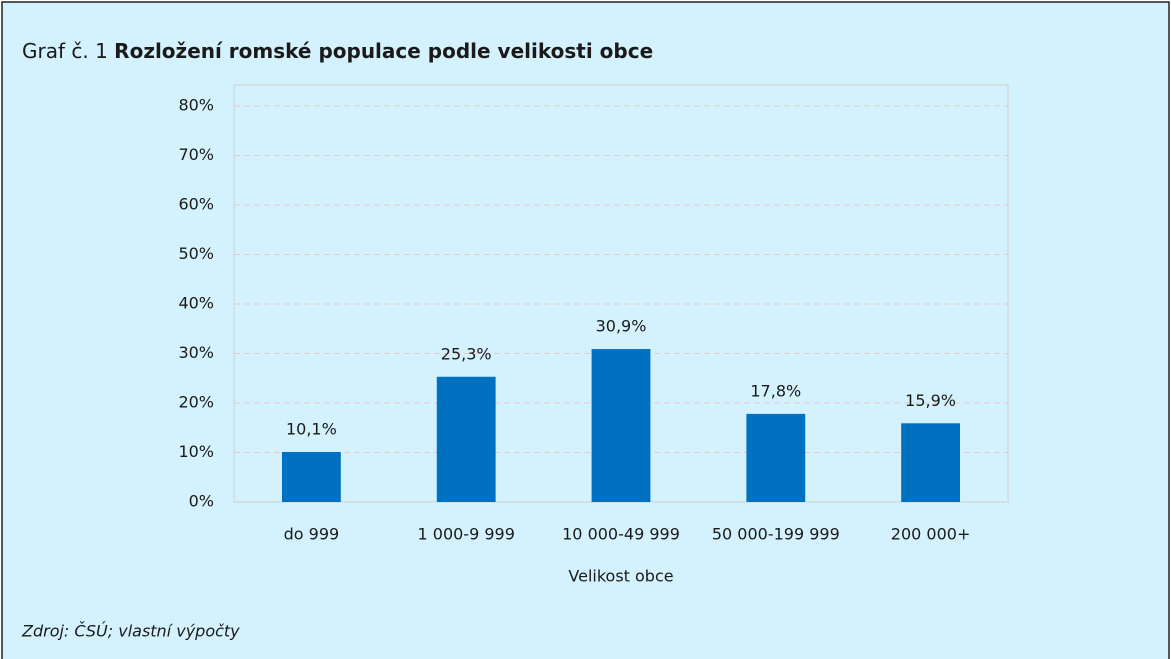 This screenshot has height=659, width=1171. I want to click on x-axis-label: Velikost obce, so click(620, 576).